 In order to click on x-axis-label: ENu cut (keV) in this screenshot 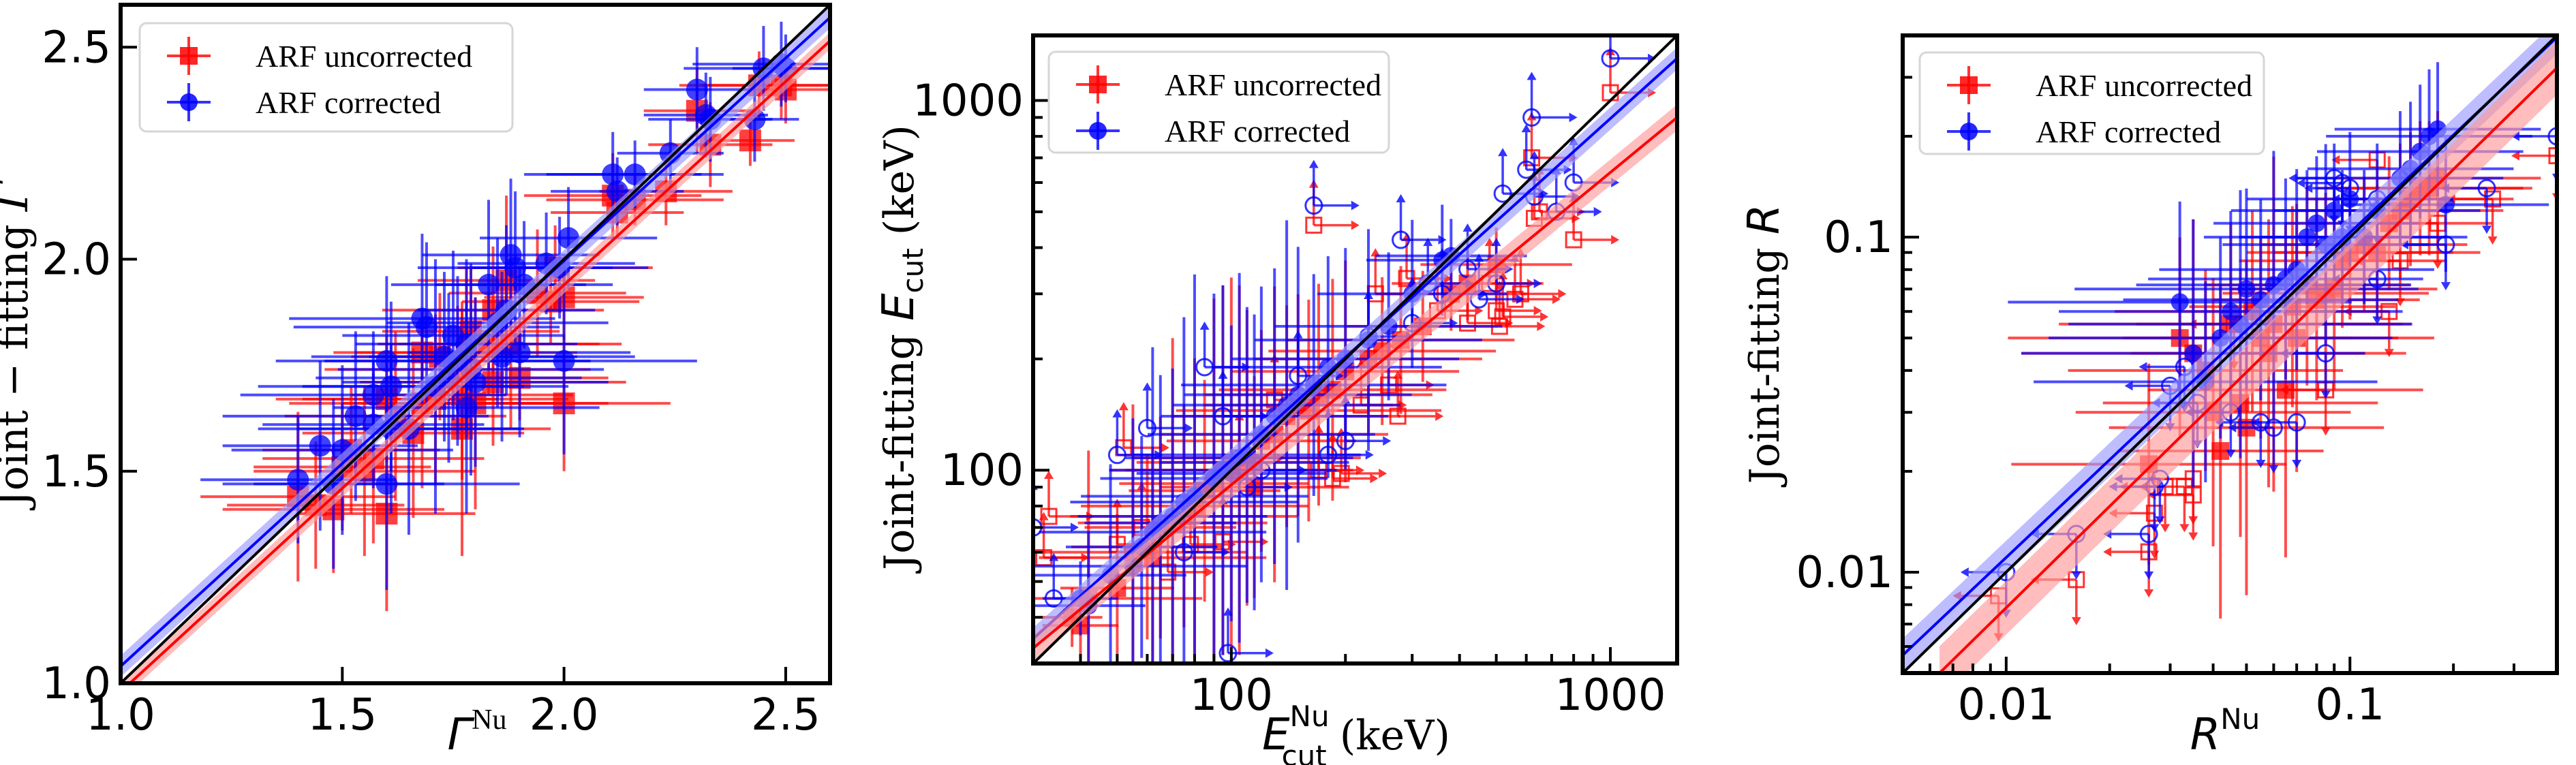, I will do `click(1356, 732)`.